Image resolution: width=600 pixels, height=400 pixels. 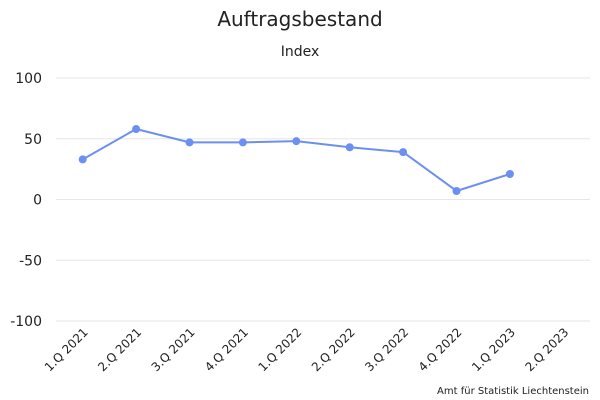 What do you see at coordinates (30, 261) in the screenshot?
I see `y-tick-label: -50` at bounding box center [30, 261].